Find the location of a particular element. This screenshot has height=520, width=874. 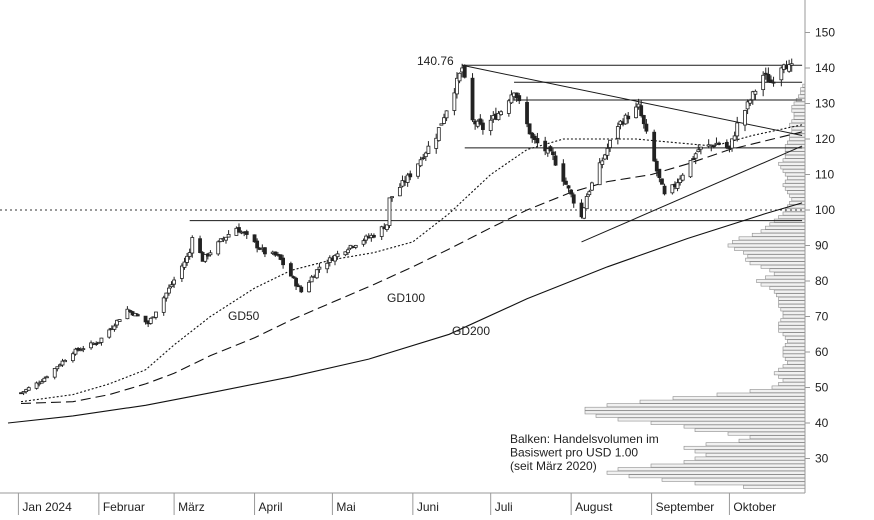

x-tick-label: April is located at coordinates (271, 507).